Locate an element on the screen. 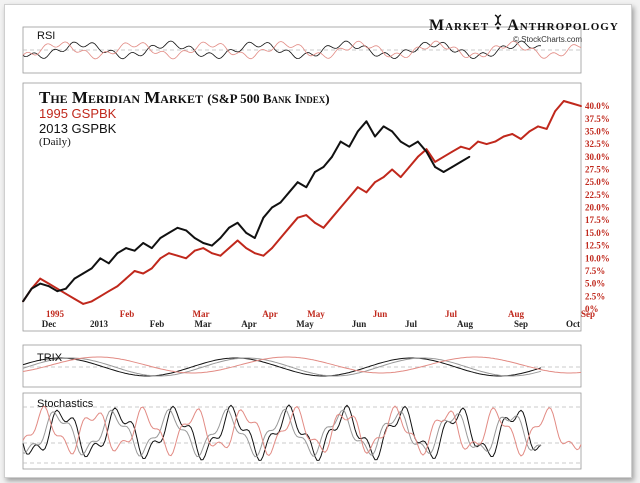 This screenshot has height=483, width=640. x-tick-label-1995: Jun is located at coordinates (380, 314).